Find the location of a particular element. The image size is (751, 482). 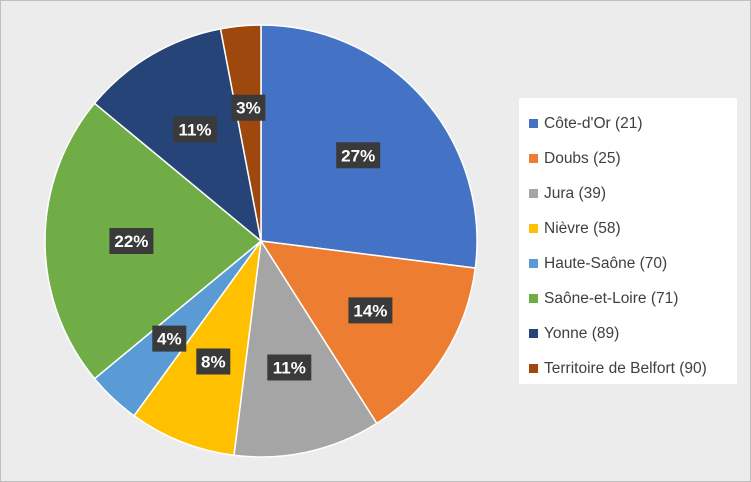

legend-label: Haute-Saône (70) is located at coordinates (606, 263).